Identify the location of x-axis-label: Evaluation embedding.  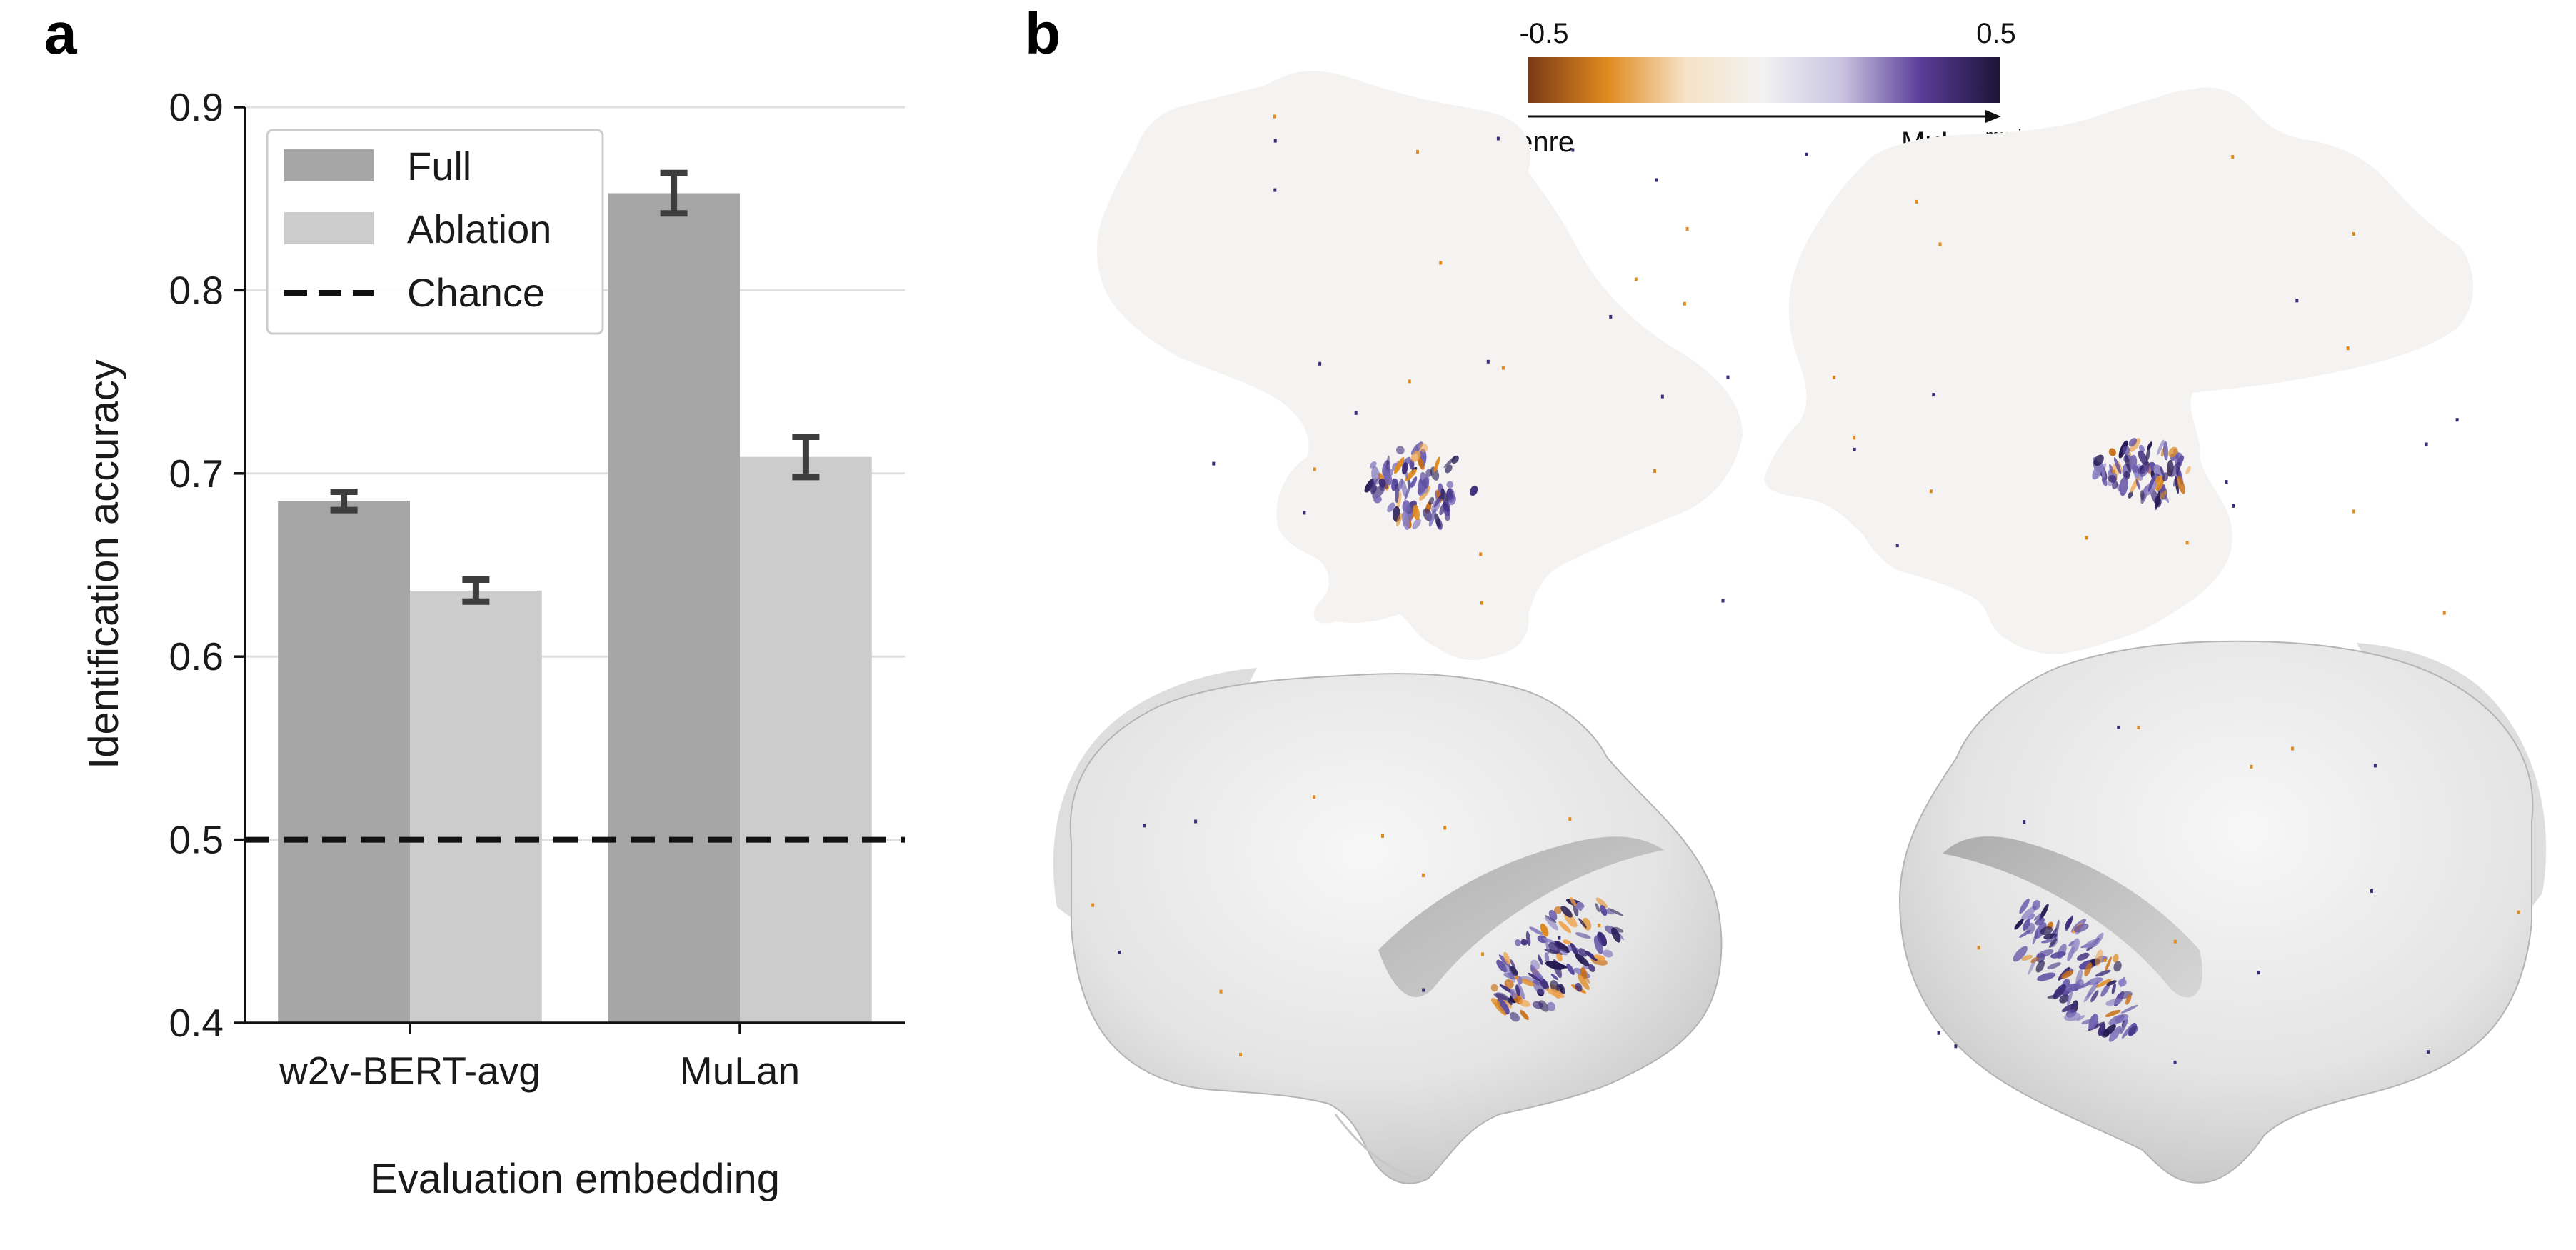
(575, 1179).